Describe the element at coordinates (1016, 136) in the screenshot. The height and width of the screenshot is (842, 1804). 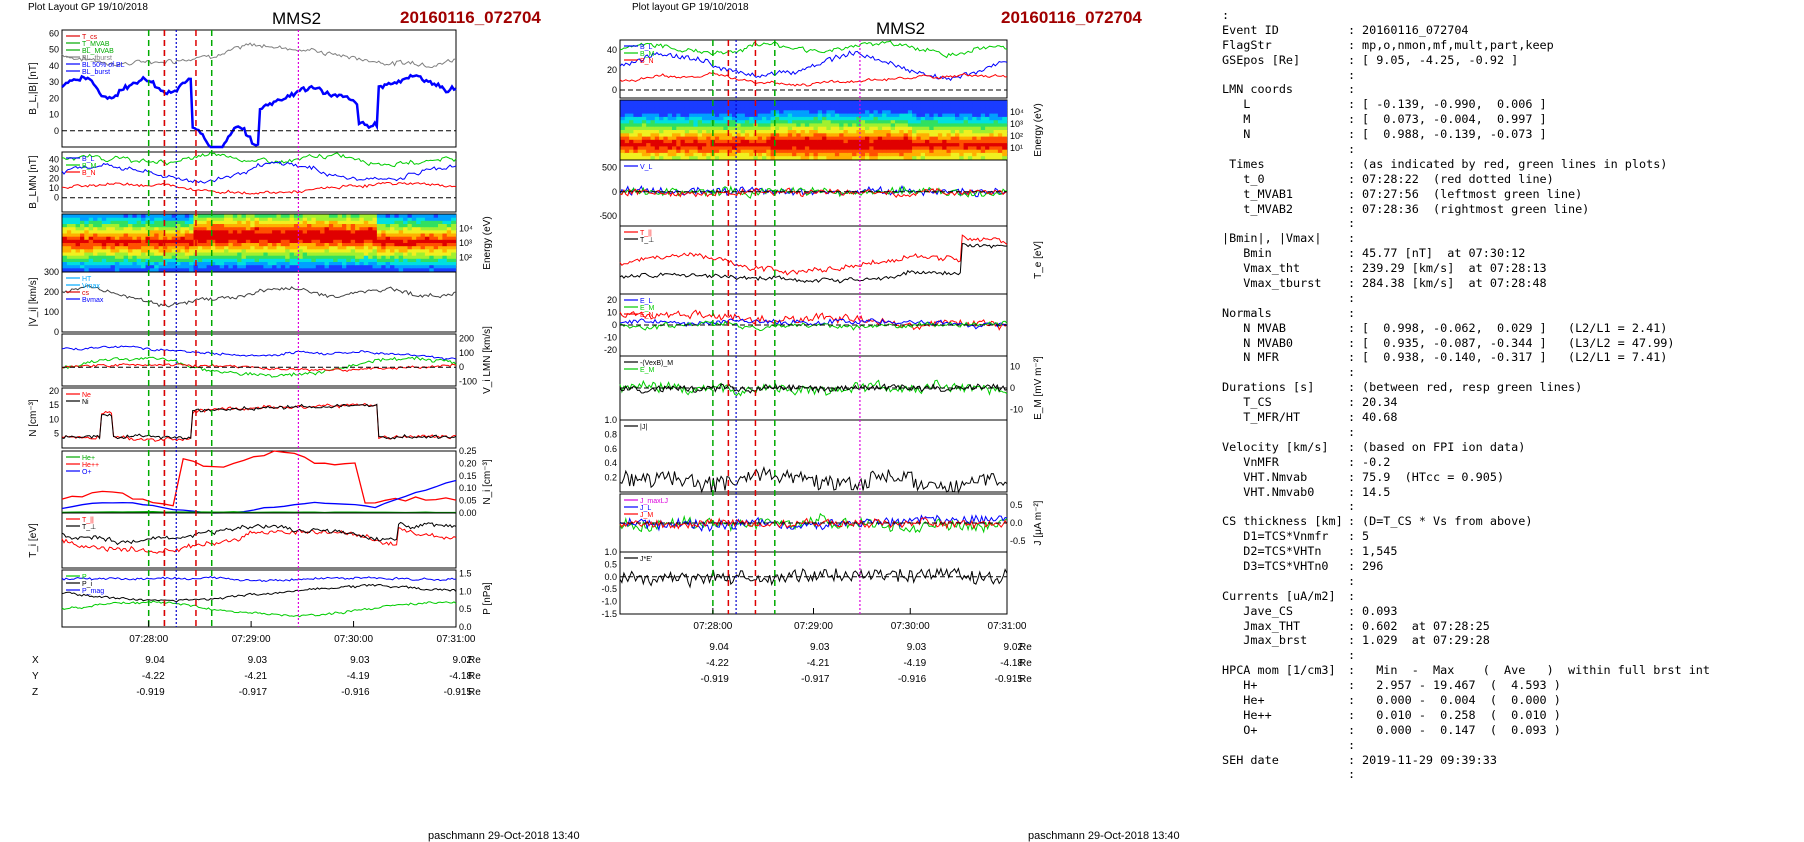
I see `y-tick-label: 10²` at that location.